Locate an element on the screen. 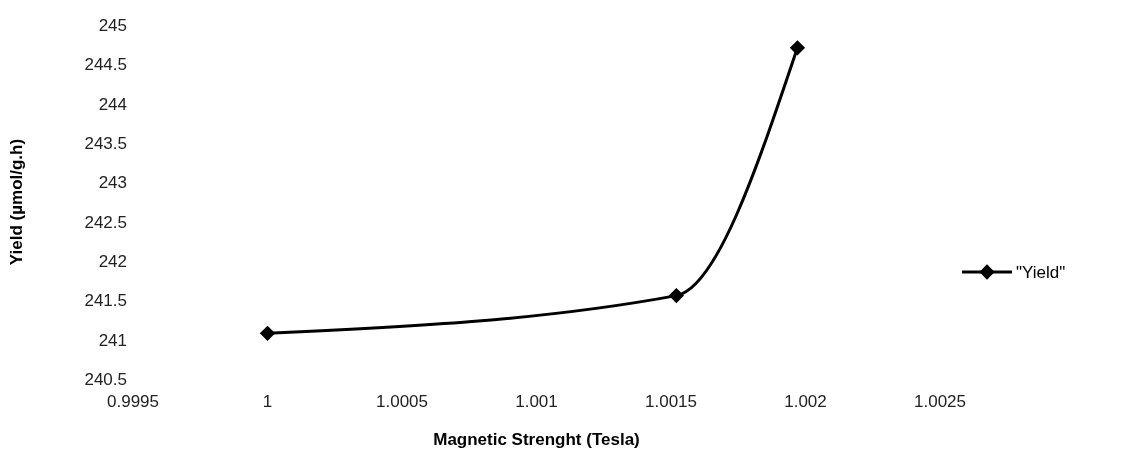 Image resolution: width=1137 pixels, height=470 pixels. y-tick-label: 243.5 is located at coordinates (105, 143).